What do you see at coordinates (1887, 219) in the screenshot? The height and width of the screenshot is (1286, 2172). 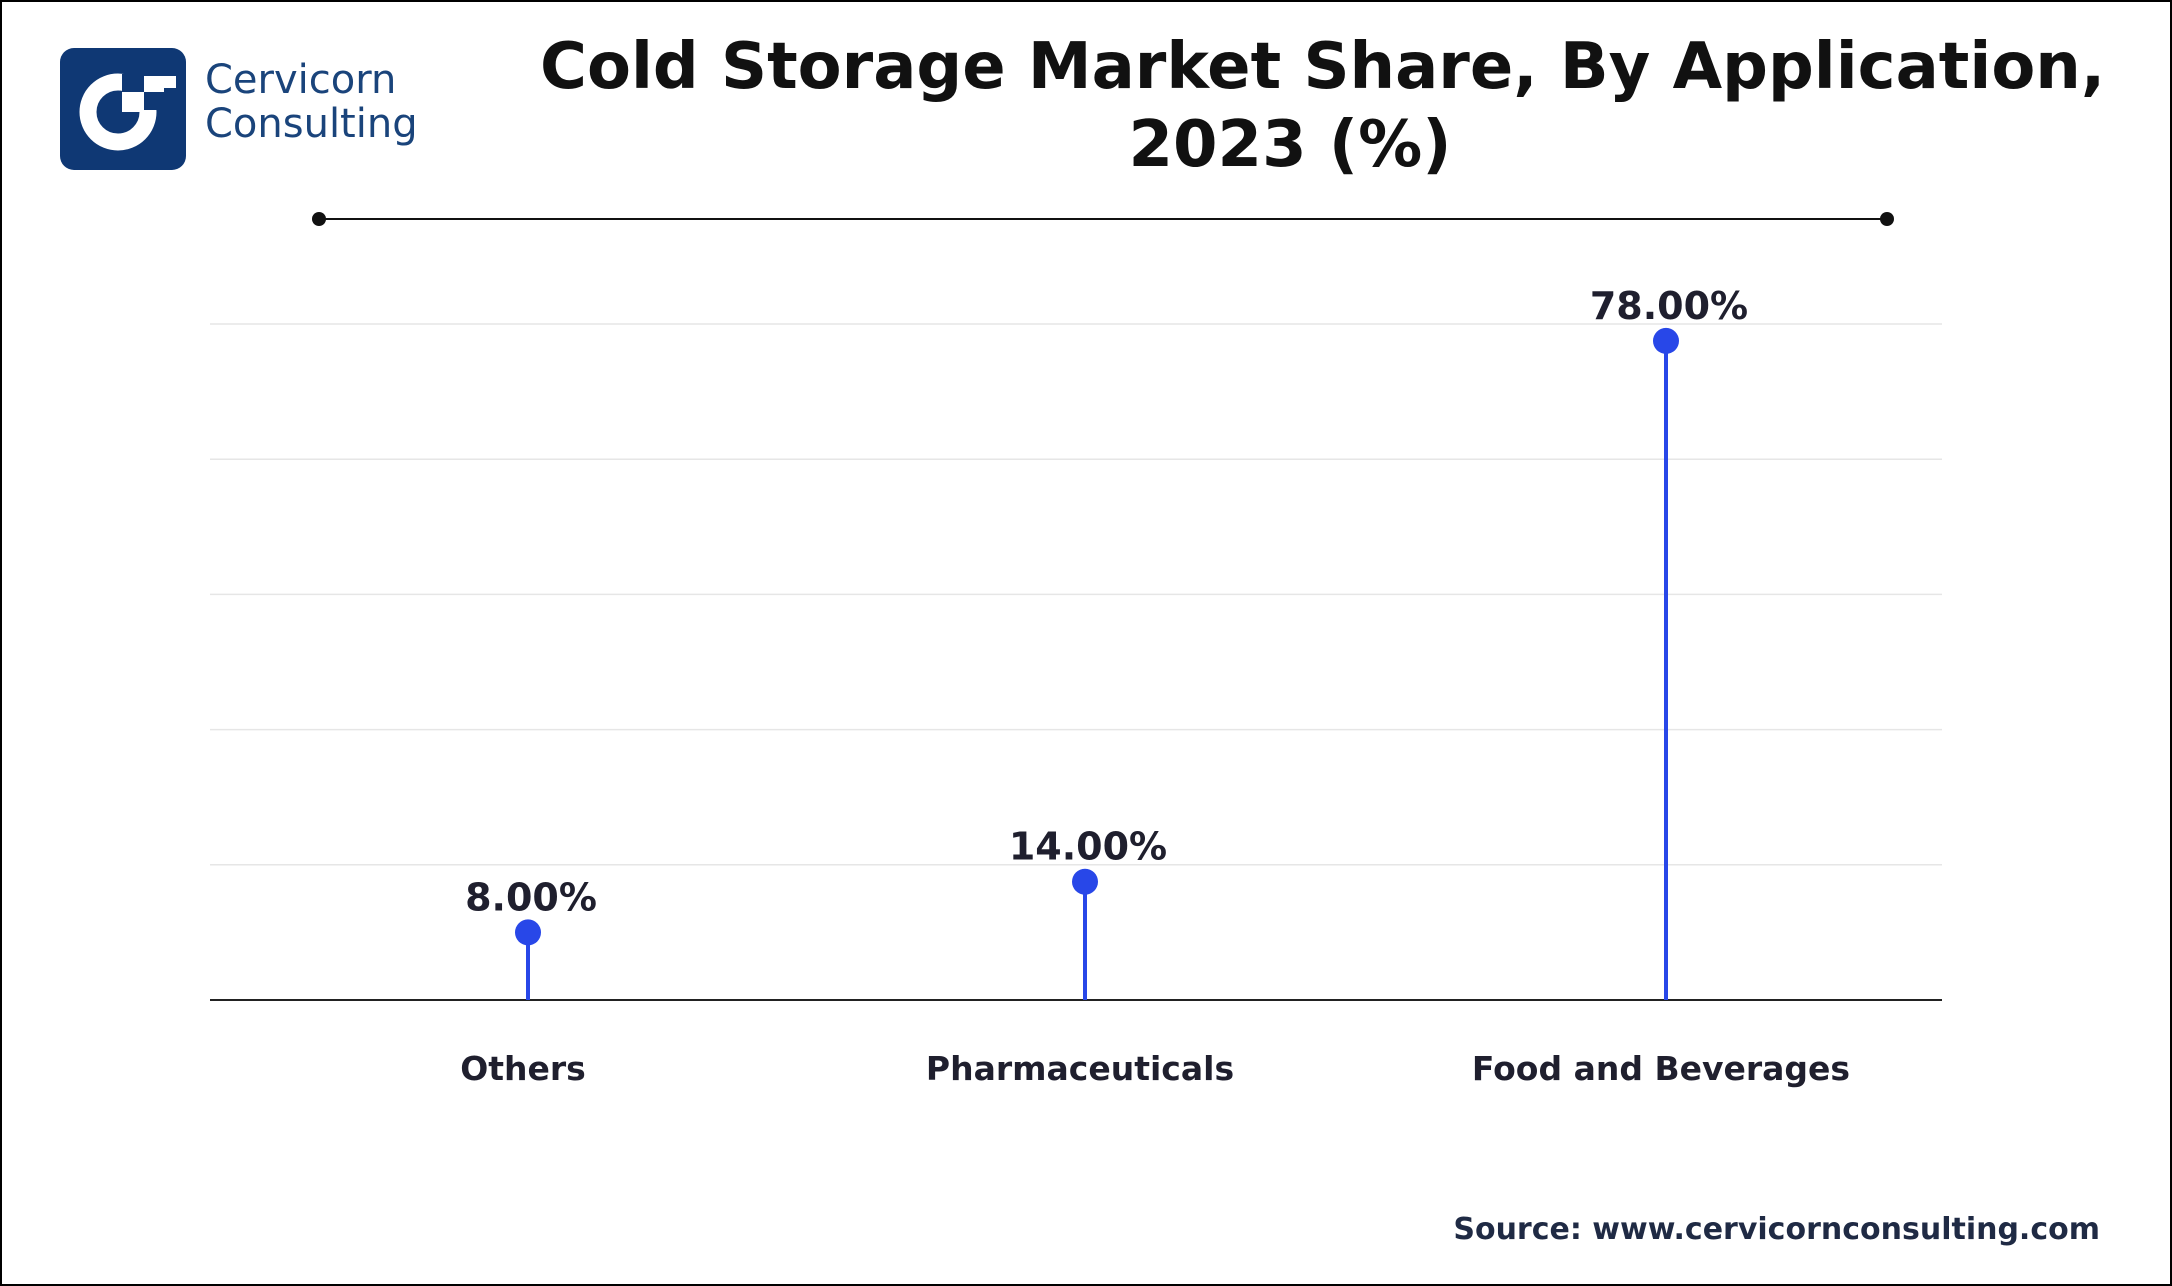 I see `divider-right-dot` at bounding box center [1887, 219].